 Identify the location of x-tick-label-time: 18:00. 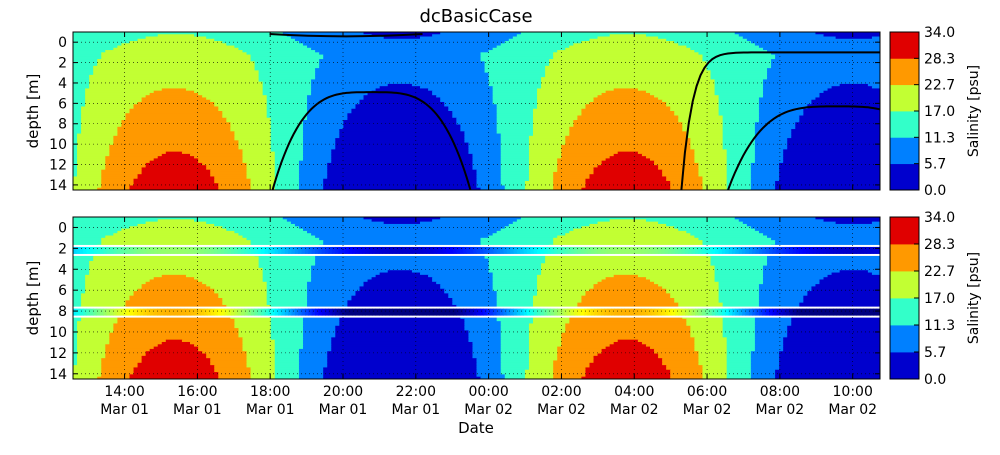
(270, 392).